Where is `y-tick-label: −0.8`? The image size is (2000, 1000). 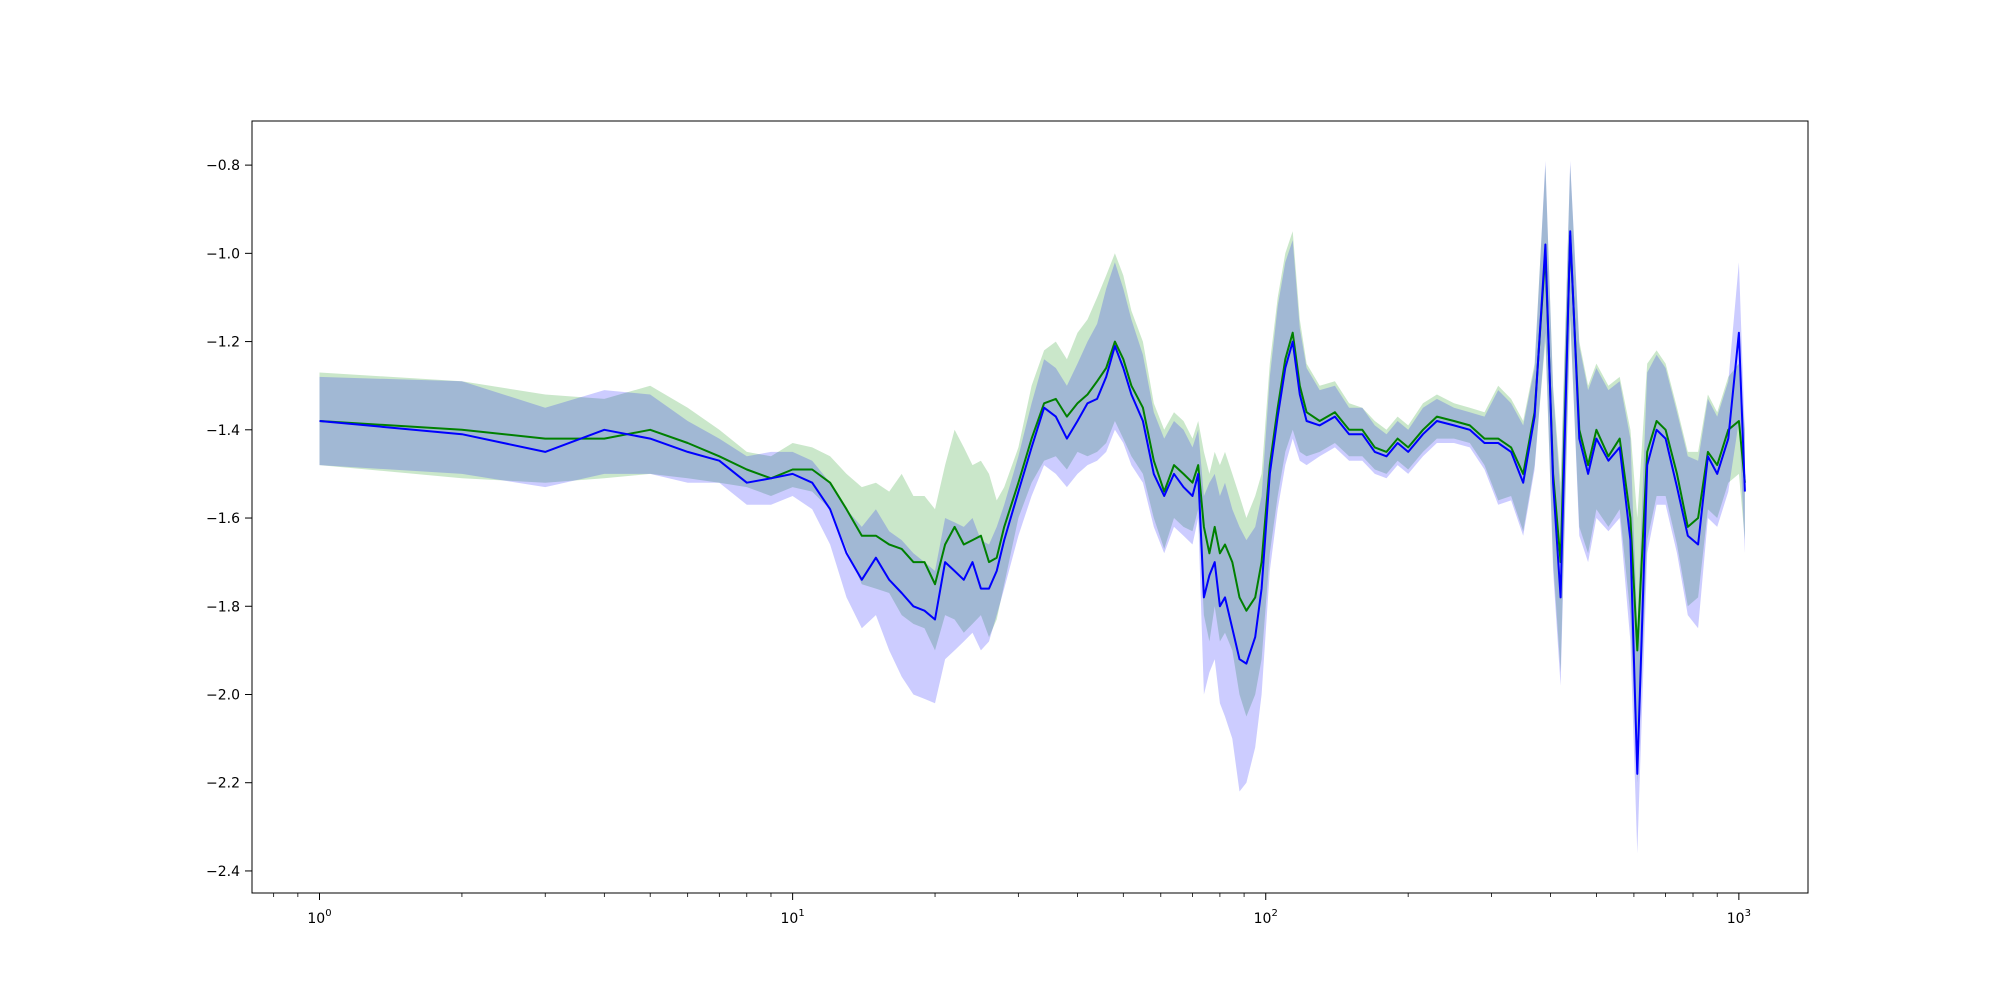 y-tick-label: −0.8 is located at coordinates (223, 166).